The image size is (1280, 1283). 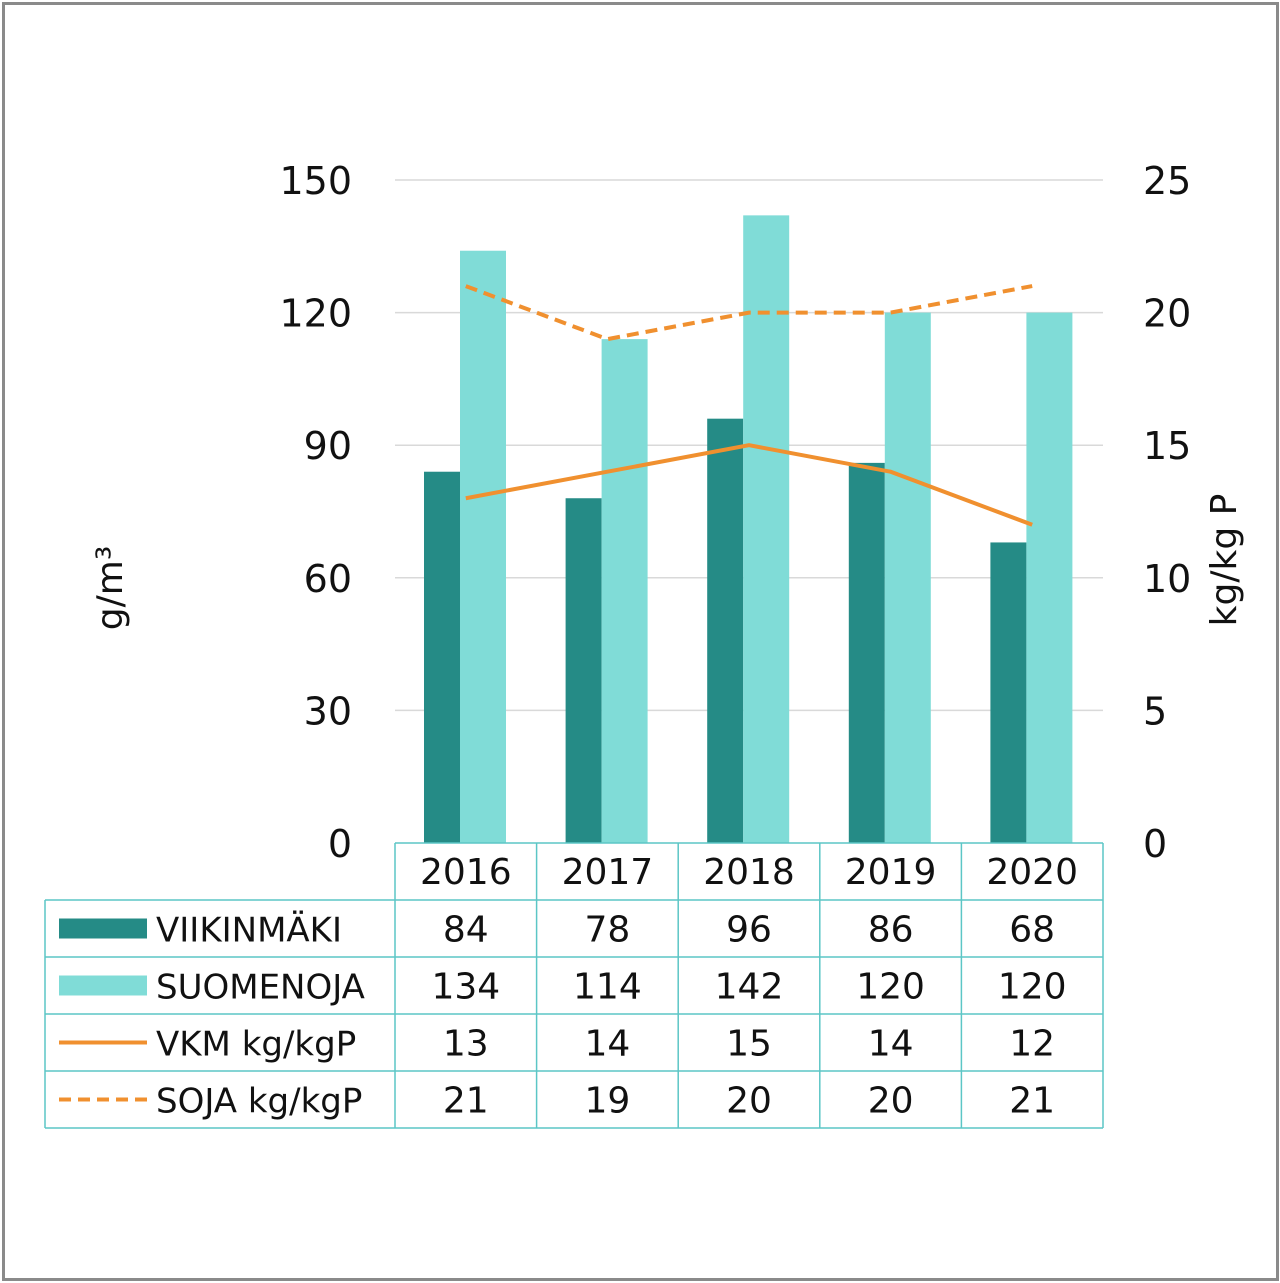 What do you see at coordinates (1167, 181) in the screenshot?
I see `right-tick-label: 25` at bounding box center [1167, 181].